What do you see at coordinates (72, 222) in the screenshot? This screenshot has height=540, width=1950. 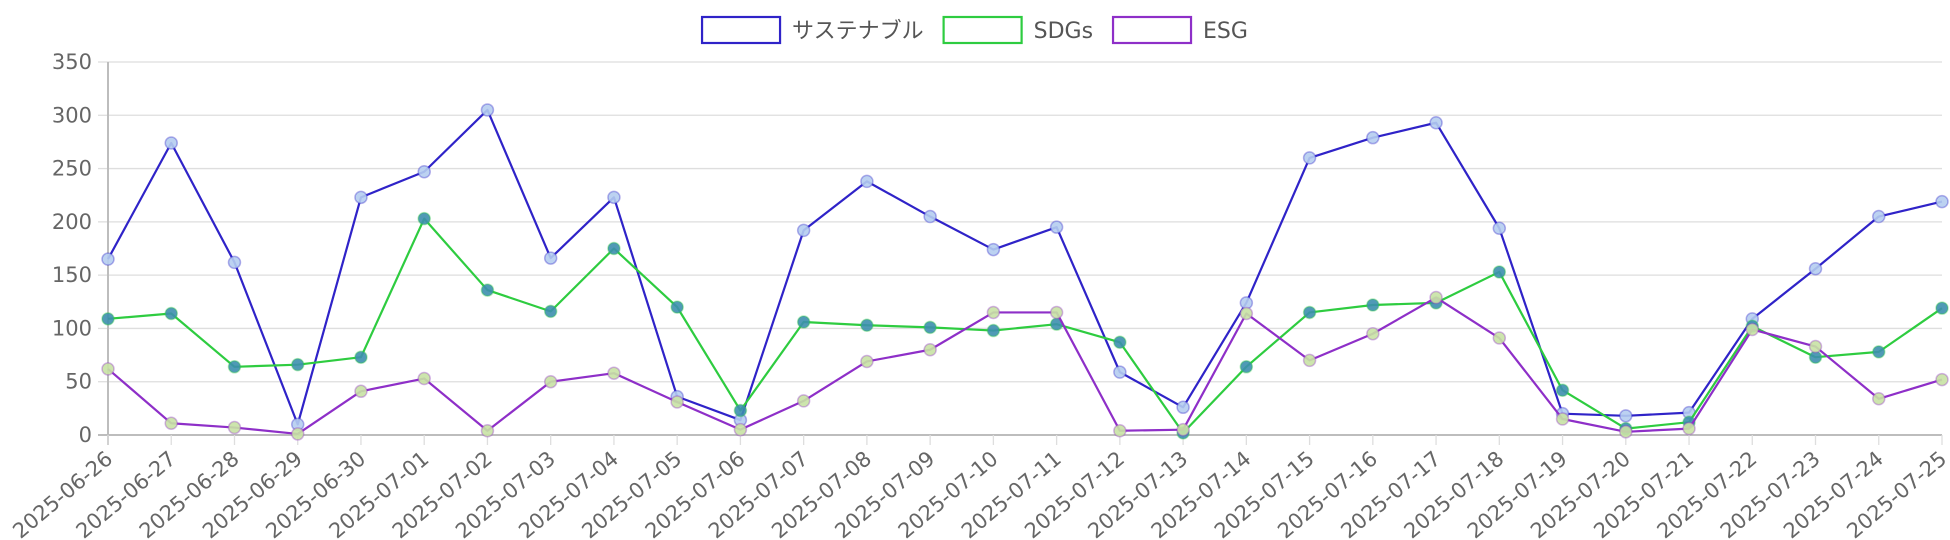 I see `y-tick-label: 200` at bounding box center [72, 222].